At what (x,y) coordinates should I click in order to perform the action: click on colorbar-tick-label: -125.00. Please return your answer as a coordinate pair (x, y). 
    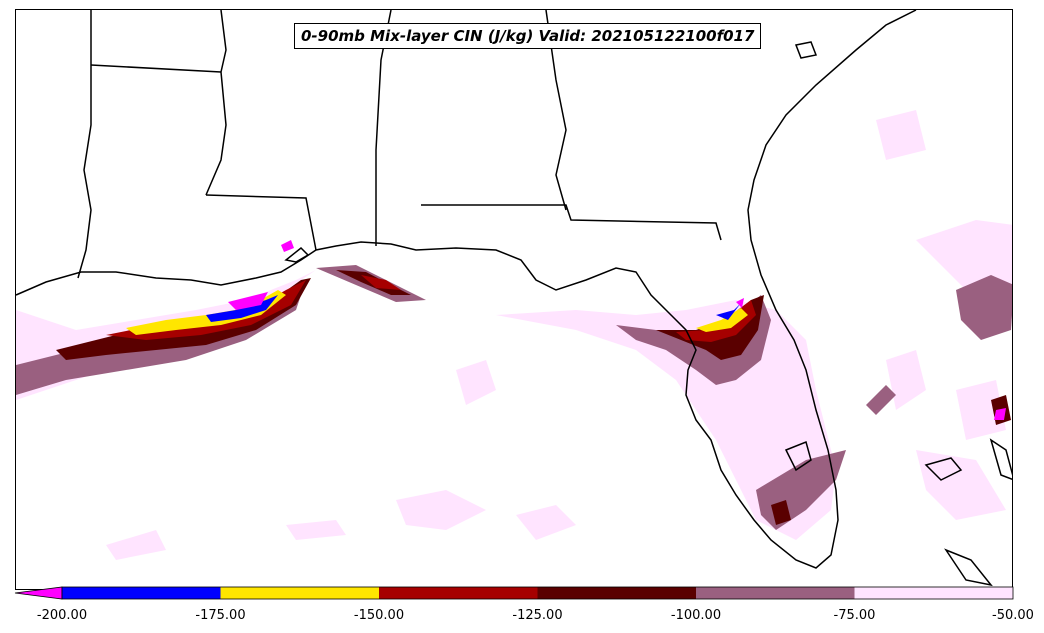
    Looking at the image, I should click on (537, 615).